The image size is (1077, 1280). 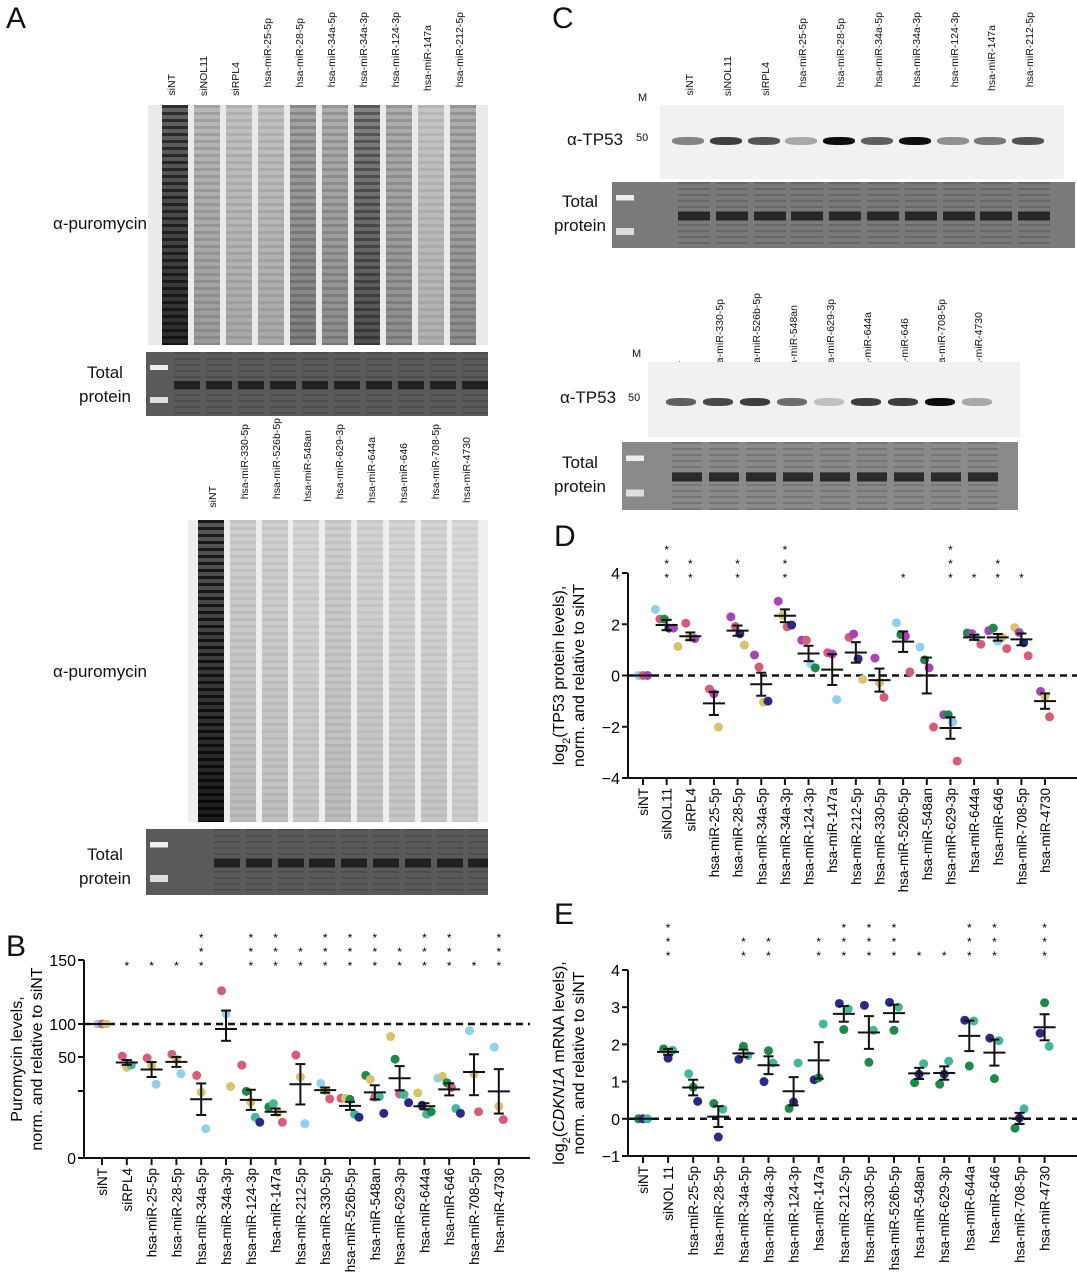 I want to click on x-tick-label: hsa-miR-34a-3p, so click(x=785, y=836).